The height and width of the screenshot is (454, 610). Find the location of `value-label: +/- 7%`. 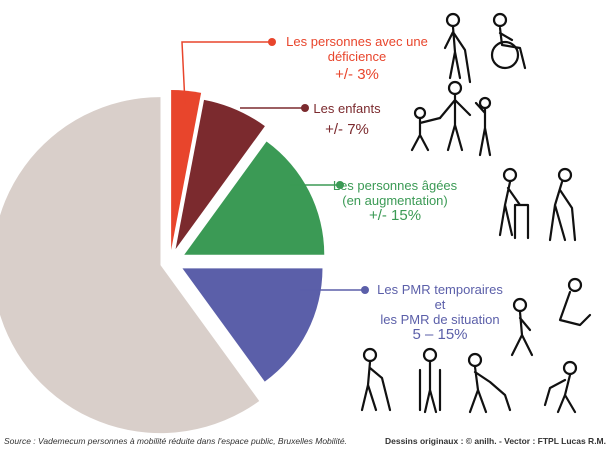

value-label: +/- 7% is located at coordinates (347, 129).